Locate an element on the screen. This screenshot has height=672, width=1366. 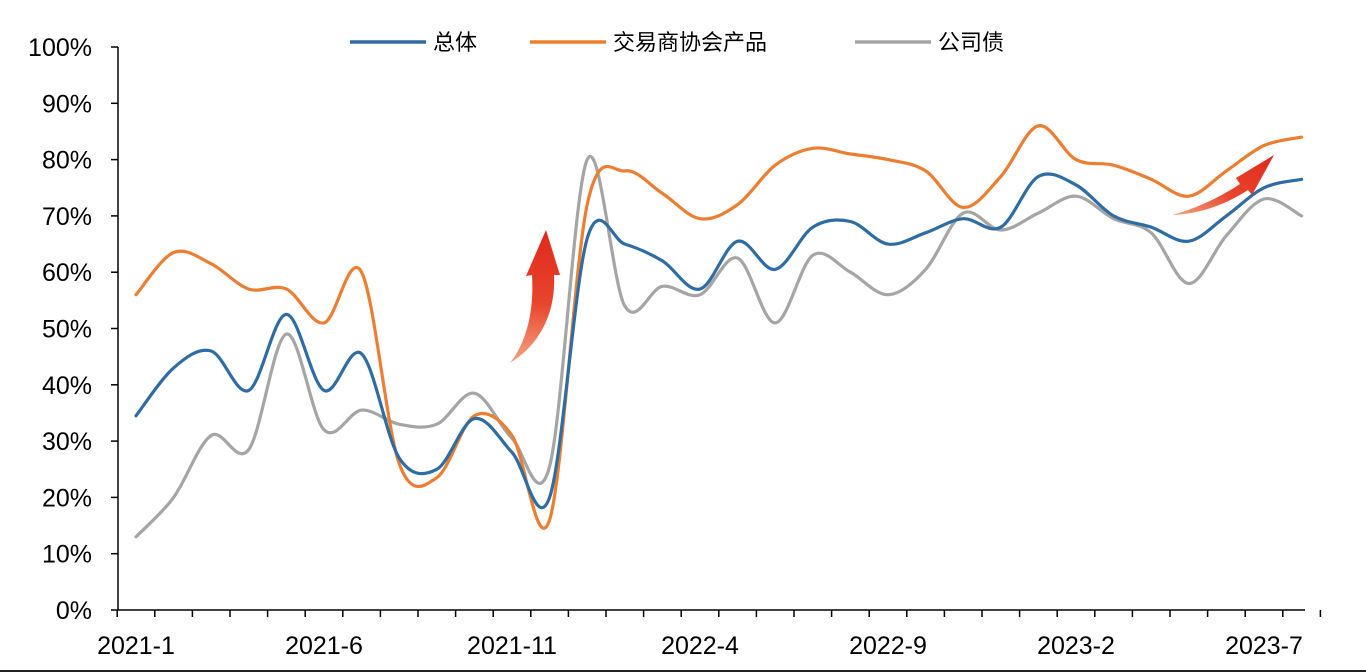
y-tick-label: 40% is located at coordinates (67, 386).